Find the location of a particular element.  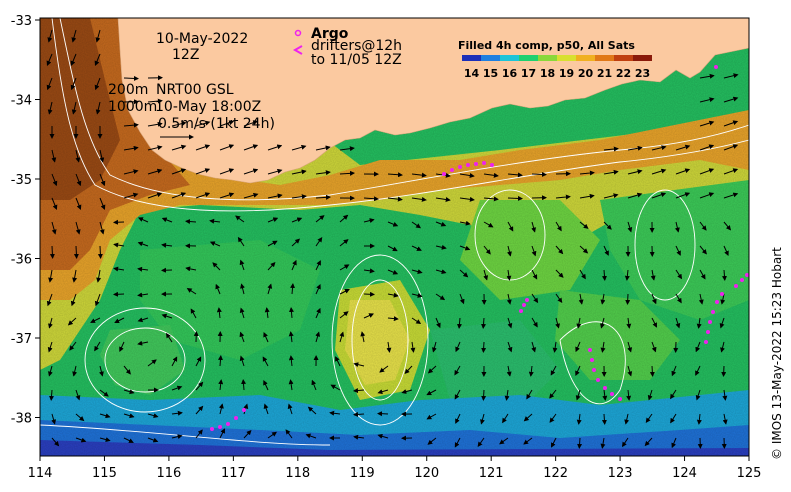

y-axis: -33 -34 -35 -36 -37 -38 is located at coordinates (25, 220).